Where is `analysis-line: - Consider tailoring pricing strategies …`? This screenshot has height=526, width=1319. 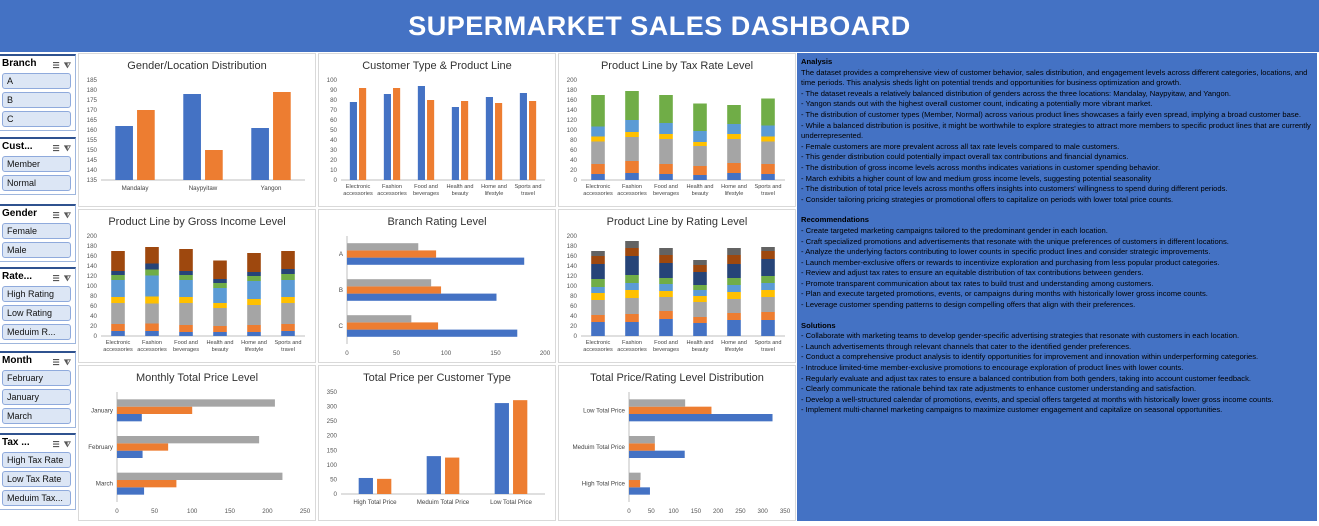 analysis-line: - Consider tailoring pricing strategies … is located at coordinates (987, 199).